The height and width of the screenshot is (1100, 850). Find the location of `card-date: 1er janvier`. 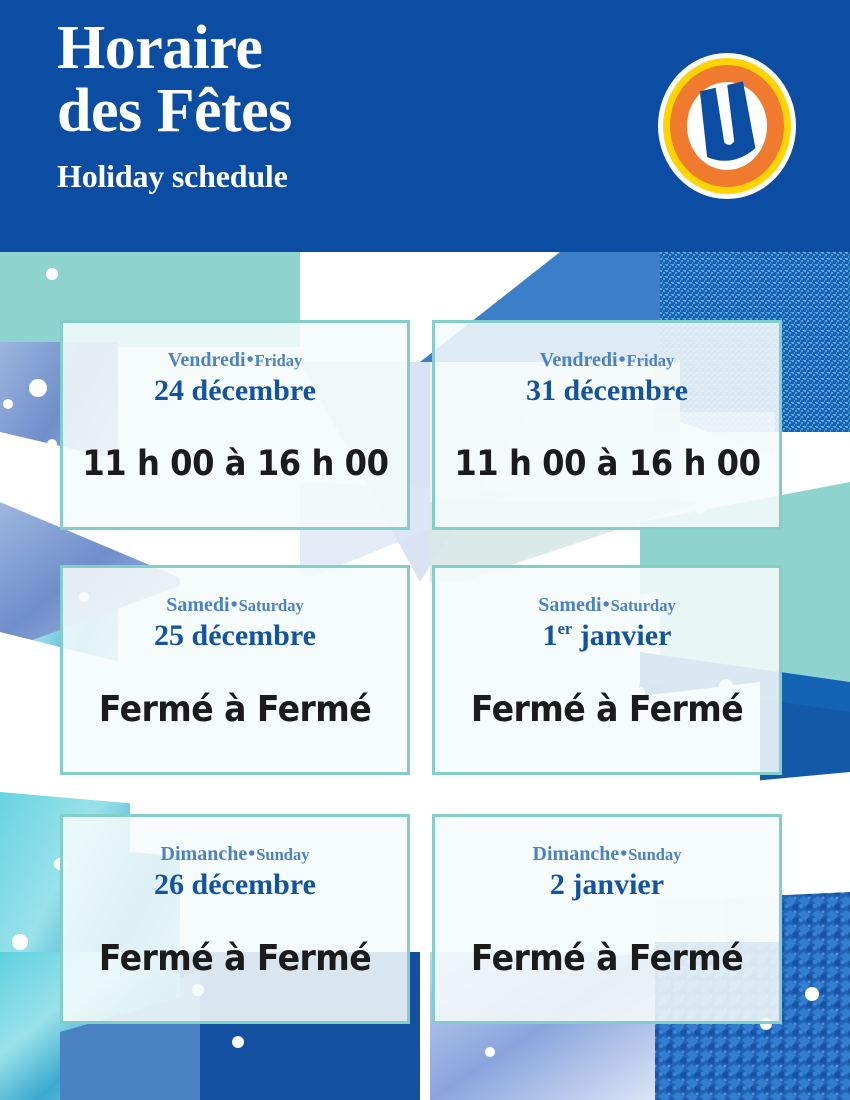

card-date: 1er janvier is located at coordinates (607, 636).